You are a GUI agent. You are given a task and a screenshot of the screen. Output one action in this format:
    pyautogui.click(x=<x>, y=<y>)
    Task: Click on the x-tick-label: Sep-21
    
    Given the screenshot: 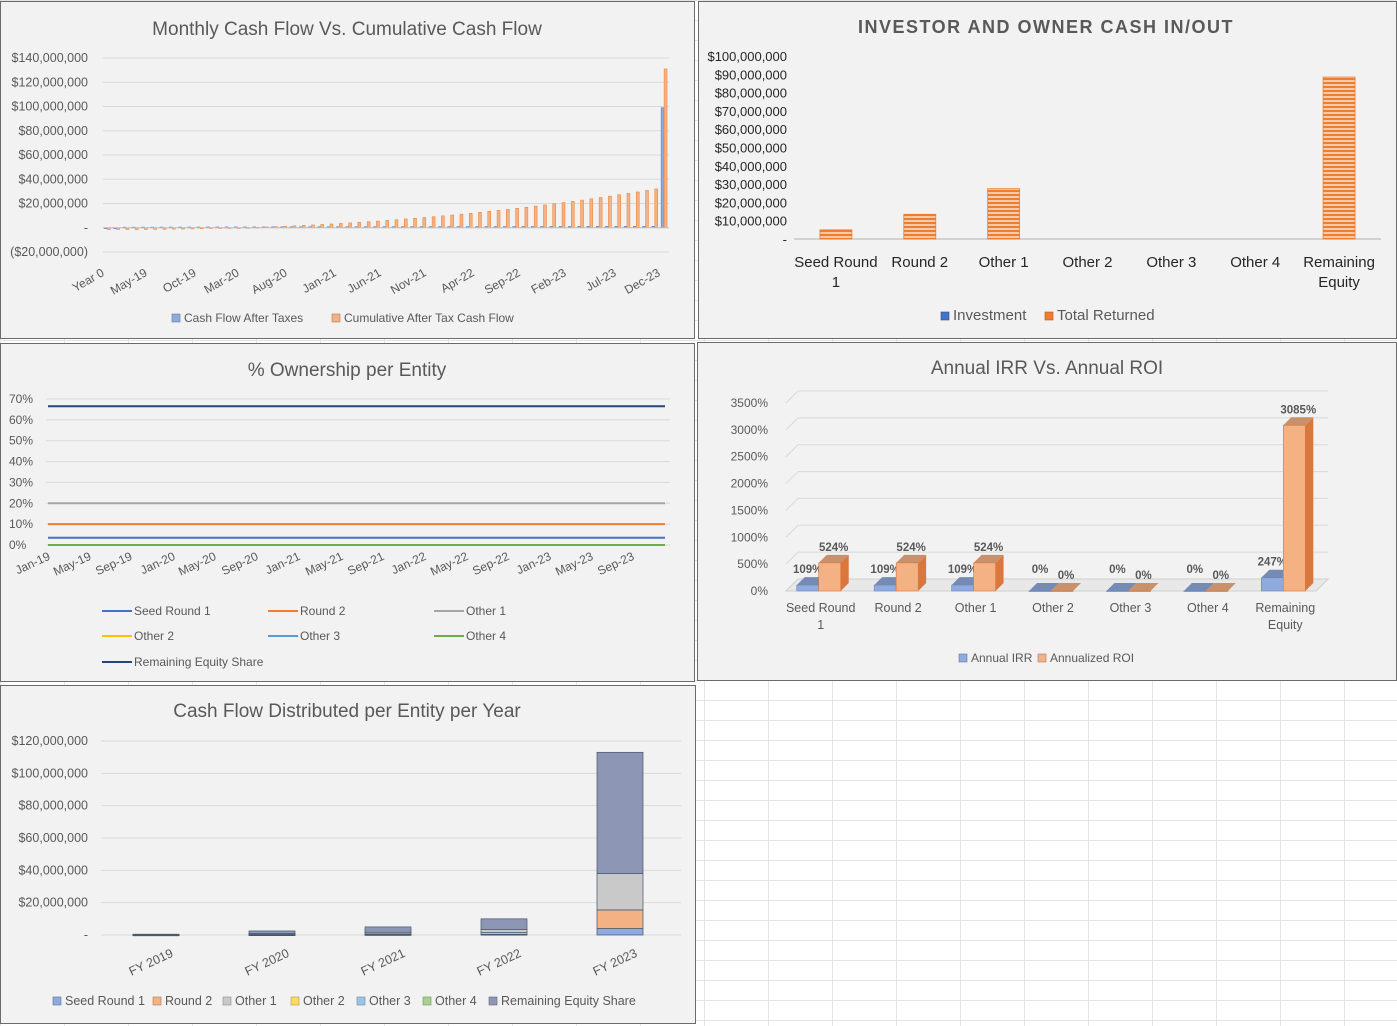 What is the action you would take?
    pyautogui.click(x=365, y=563)
    